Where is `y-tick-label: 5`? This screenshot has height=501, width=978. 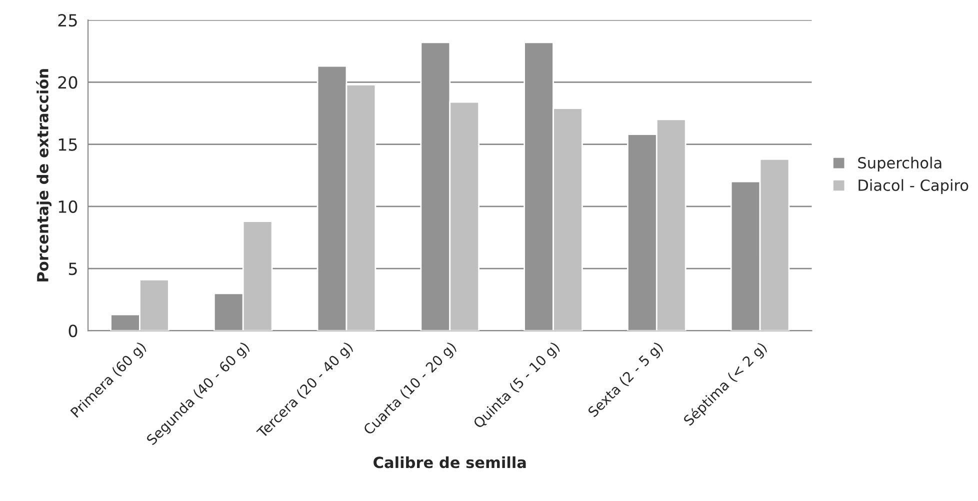
y-tick-label: 5 is located at coordinates (72, 269).